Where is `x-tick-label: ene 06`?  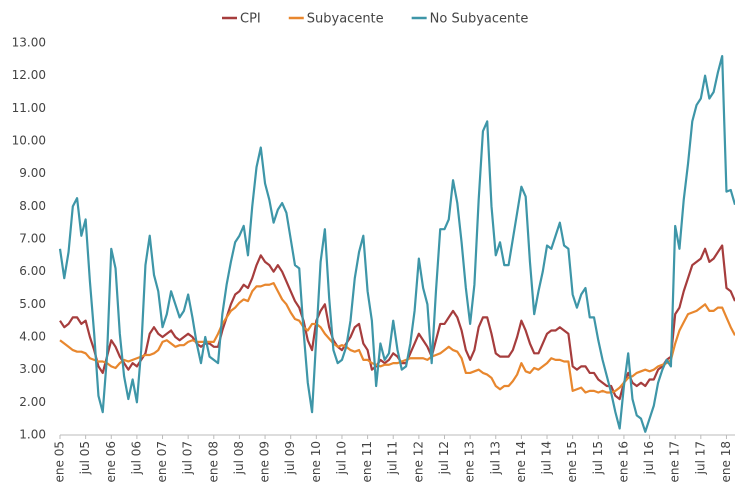
x-tick-label: ene 06 is located at coordinates (111, 461).